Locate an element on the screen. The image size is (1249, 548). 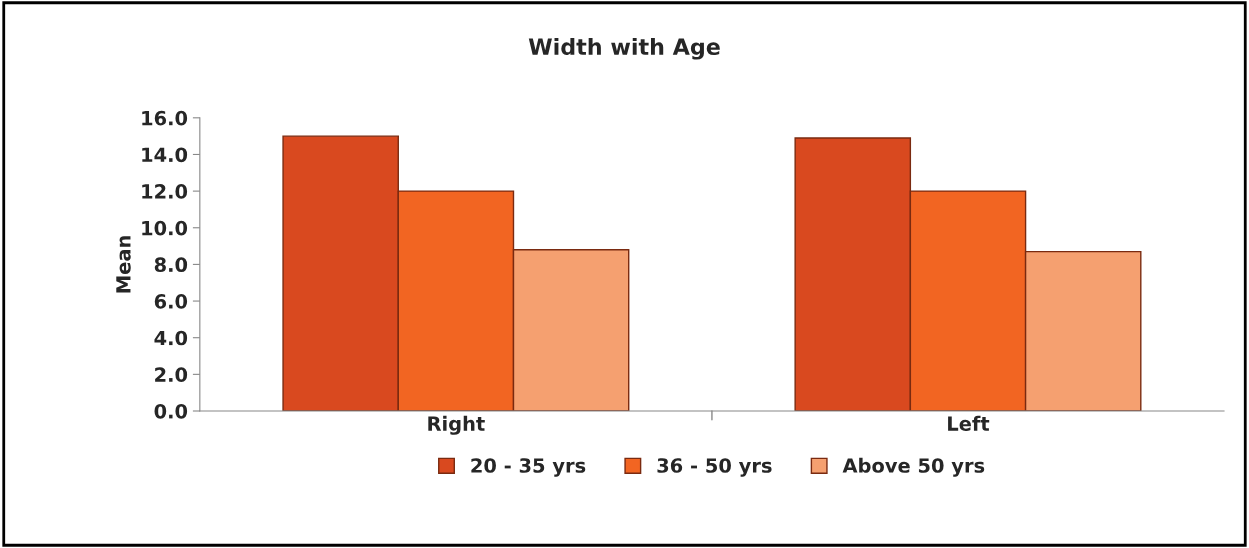
y-tick-label: 16.0 is located at coordinates (165, 118).